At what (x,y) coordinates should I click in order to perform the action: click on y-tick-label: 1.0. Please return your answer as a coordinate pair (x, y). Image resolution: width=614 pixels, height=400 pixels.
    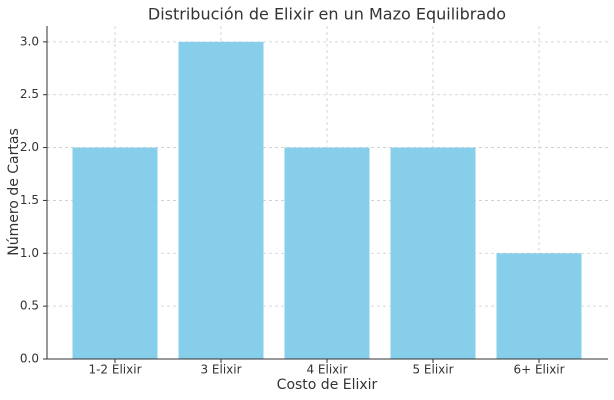
    Looking at the image, I should click on (29, 253).